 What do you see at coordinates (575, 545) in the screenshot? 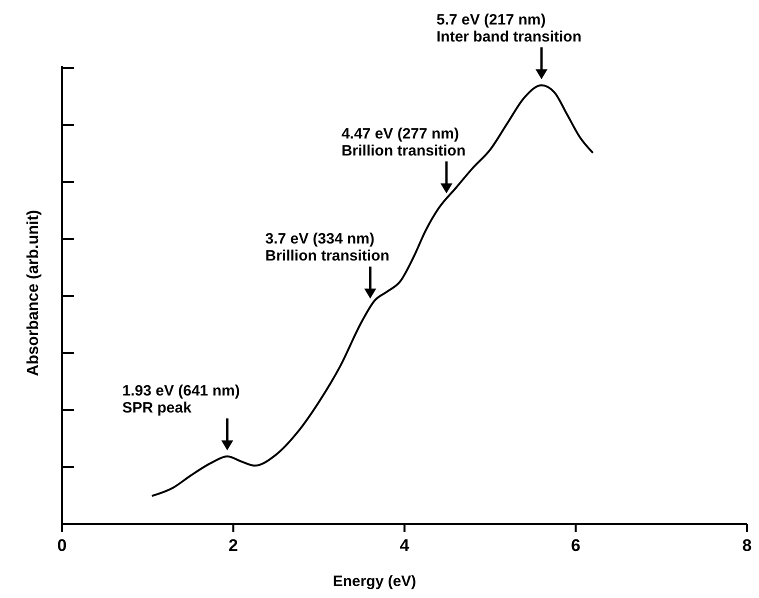
I see `x-tick-label: 6` at bounding box center [575, 545].